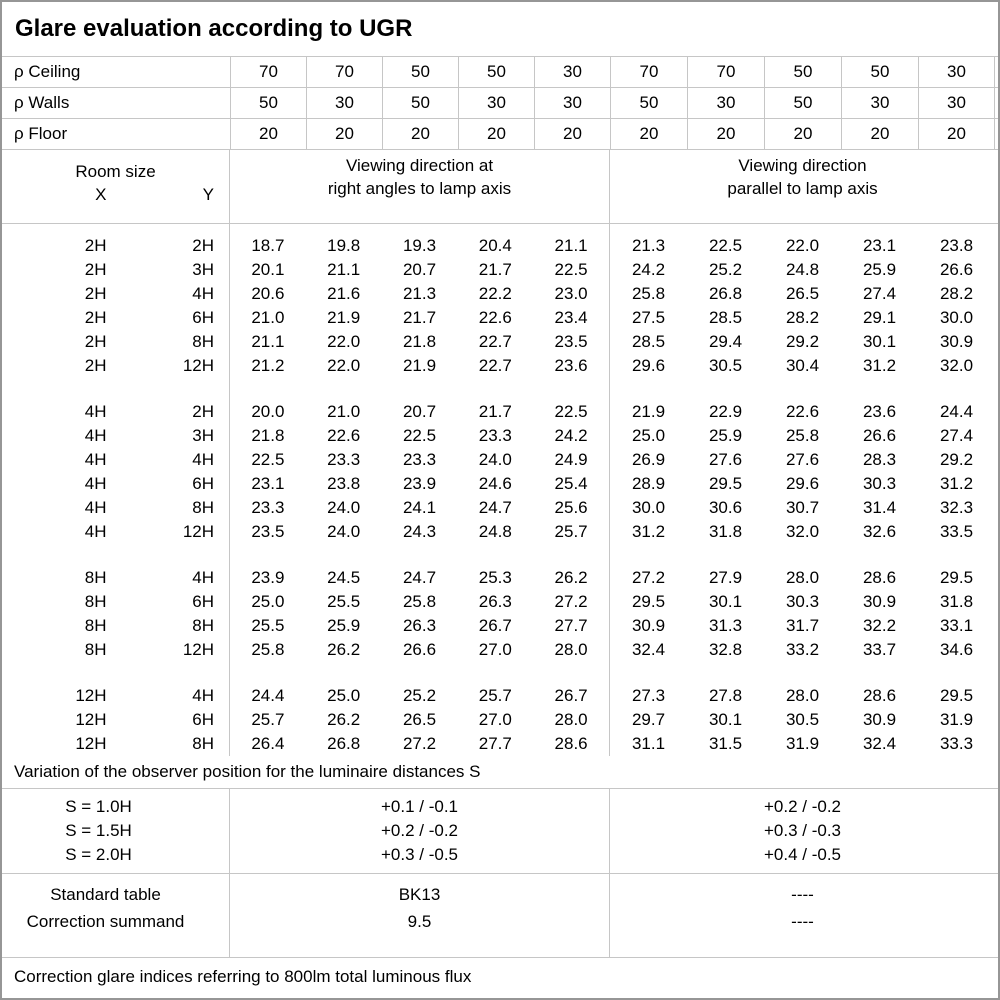 This screenshot has width=1000, height=1000. I want to click on ugr-value: 25.0, so click(344, 695).